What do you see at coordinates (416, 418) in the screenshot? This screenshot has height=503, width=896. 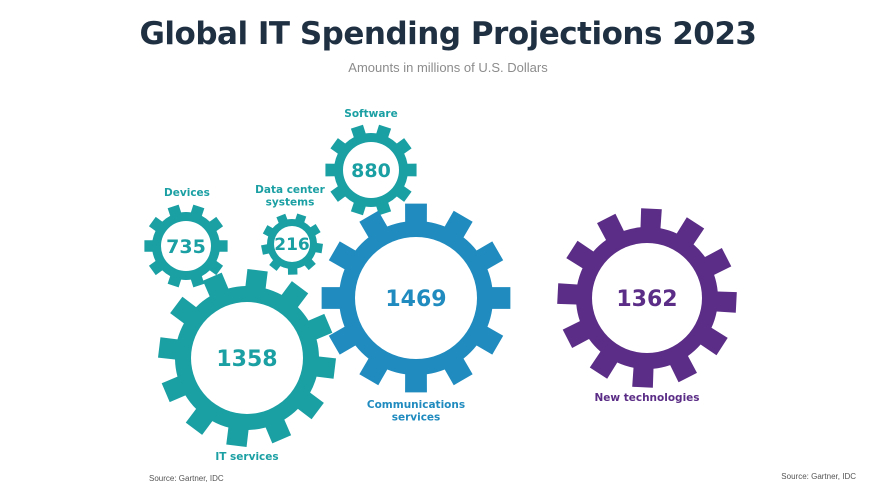 I see `category-label-line: services` at bounding box center [416, 418].